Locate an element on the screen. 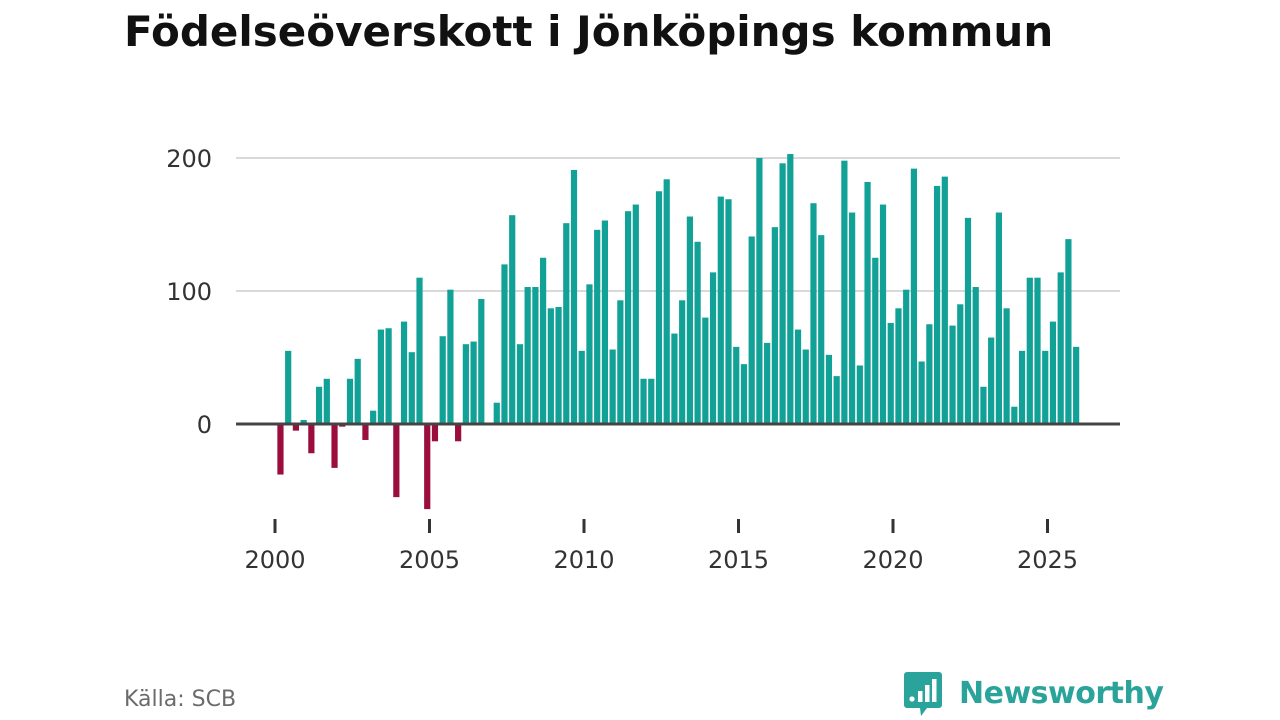  brand-logo: Newsworthy is located at coordinates (1033, 694).